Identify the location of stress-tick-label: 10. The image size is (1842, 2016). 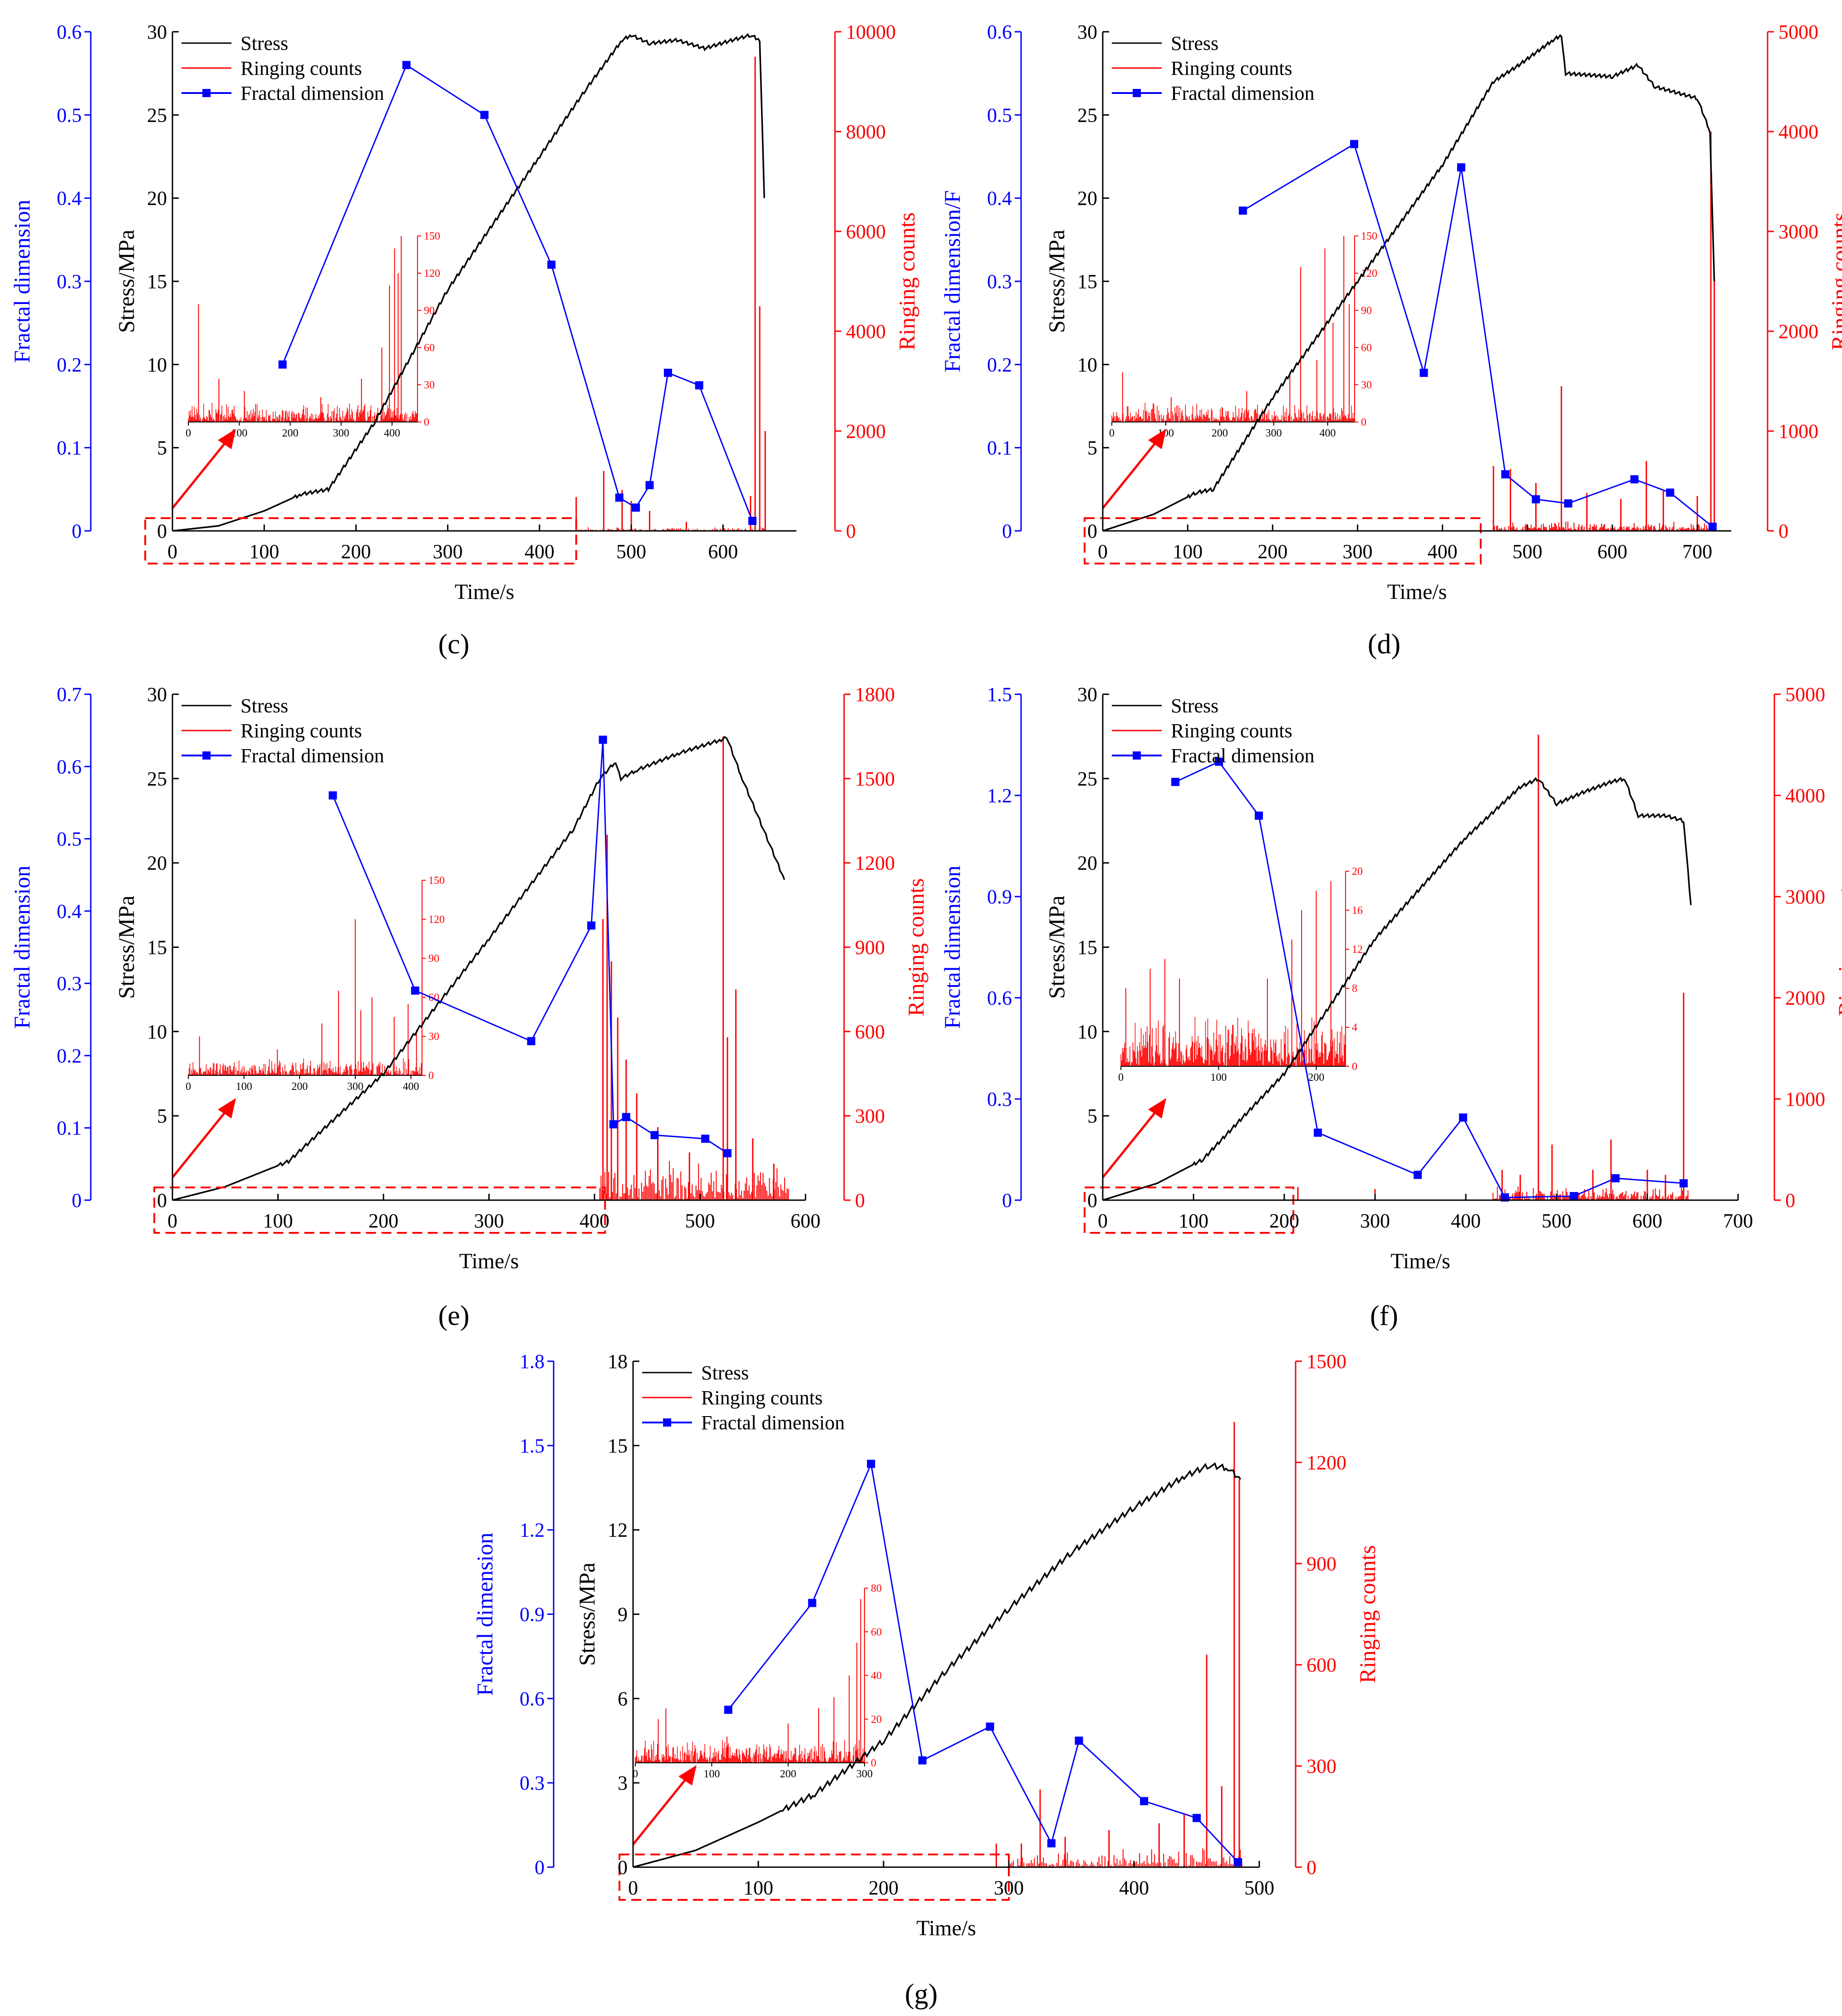
(1087, 364).